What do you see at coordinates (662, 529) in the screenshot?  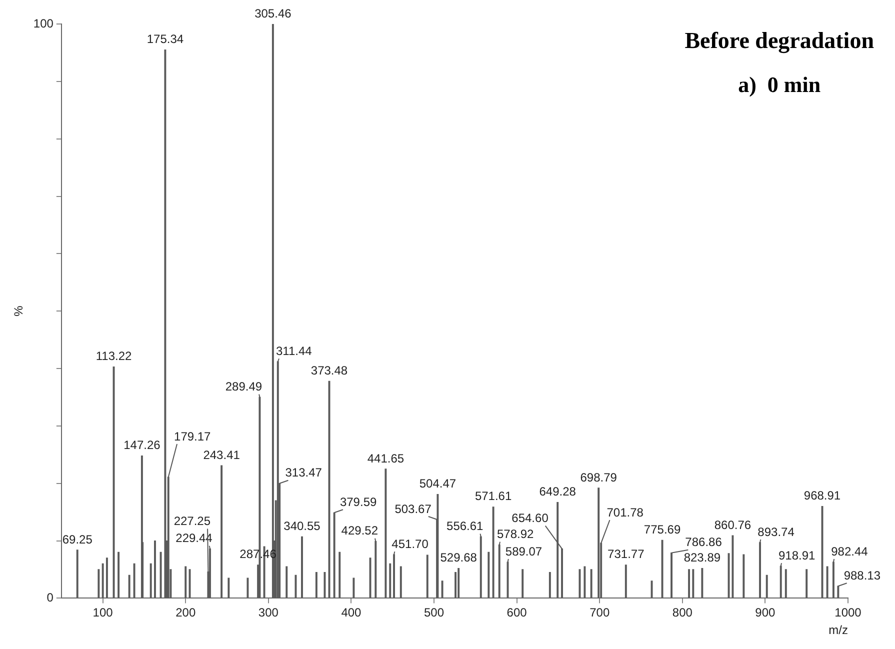 I see `annotation: 775.69` at bounding box center [662, 529].